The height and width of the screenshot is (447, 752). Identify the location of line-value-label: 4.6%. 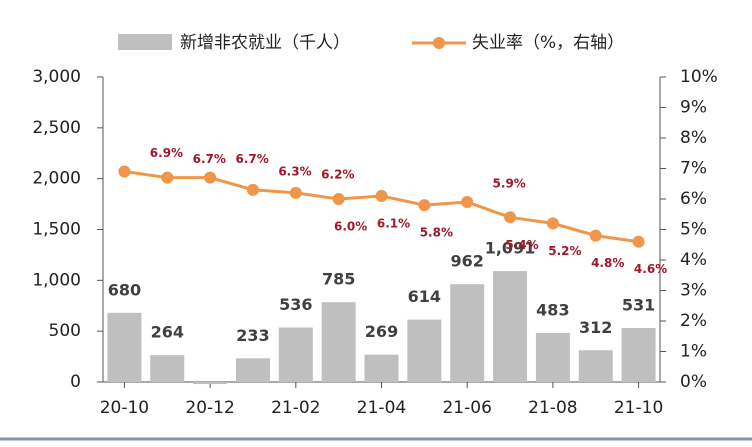
(650, 269).